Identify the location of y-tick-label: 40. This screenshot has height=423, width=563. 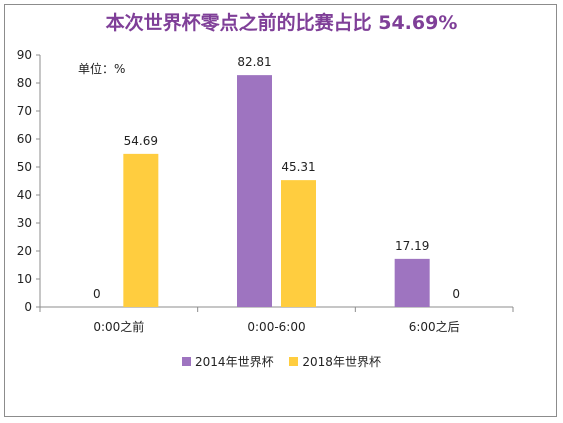
(24, 195).